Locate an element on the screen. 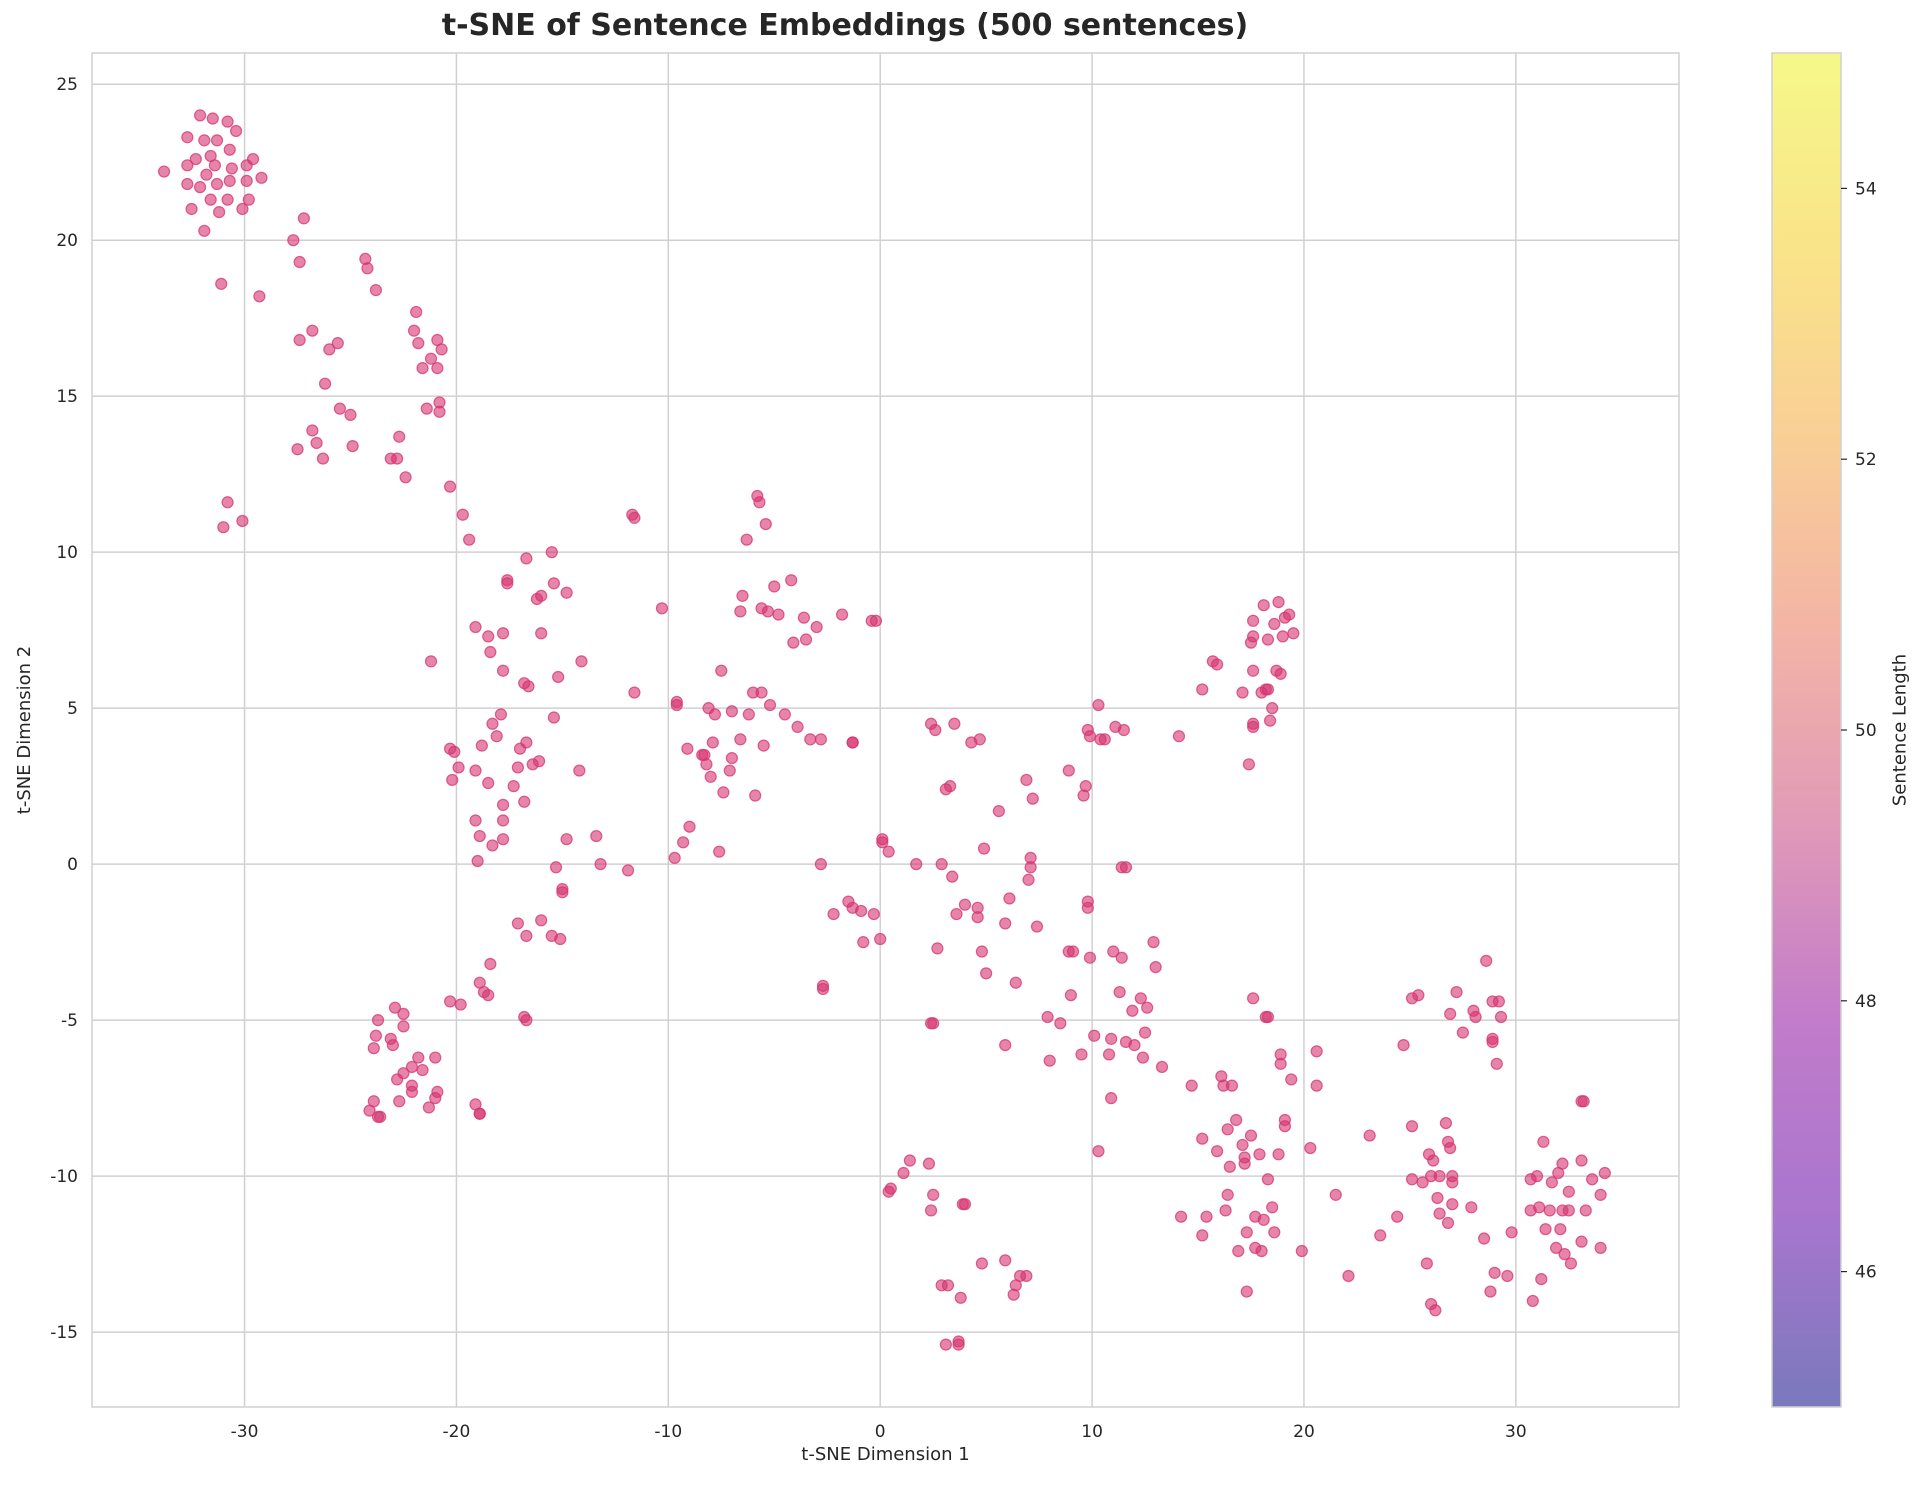 The image size is (1924, 1485). y-tick-label: 10 is located at coordinates (67, 553).